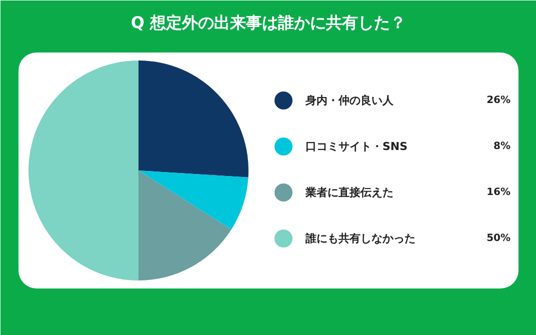 Image resolution: width=536 pixels, height=335 pixels. I want to click on legend-label: 身内・仲の良い人, so click(349, 100).